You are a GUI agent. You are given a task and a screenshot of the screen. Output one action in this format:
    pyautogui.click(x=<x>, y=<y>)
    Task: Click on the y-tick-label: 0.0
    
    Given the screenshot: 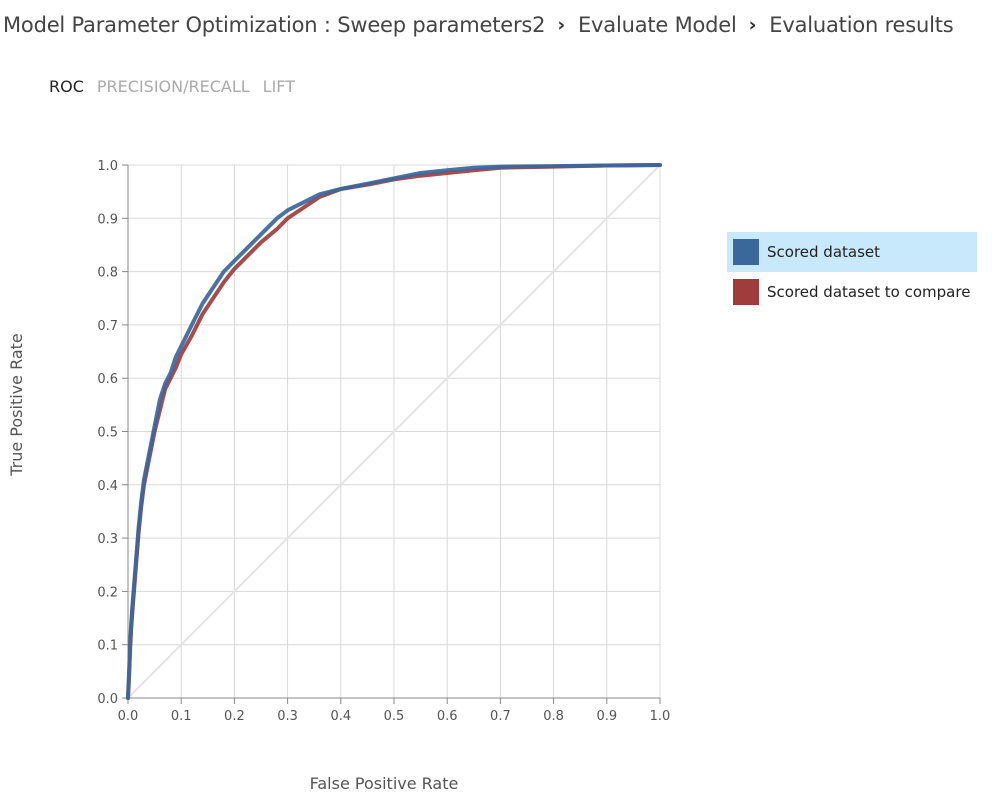 What is the action you would take?
    pyautogui.click(x=107, y=699)
    